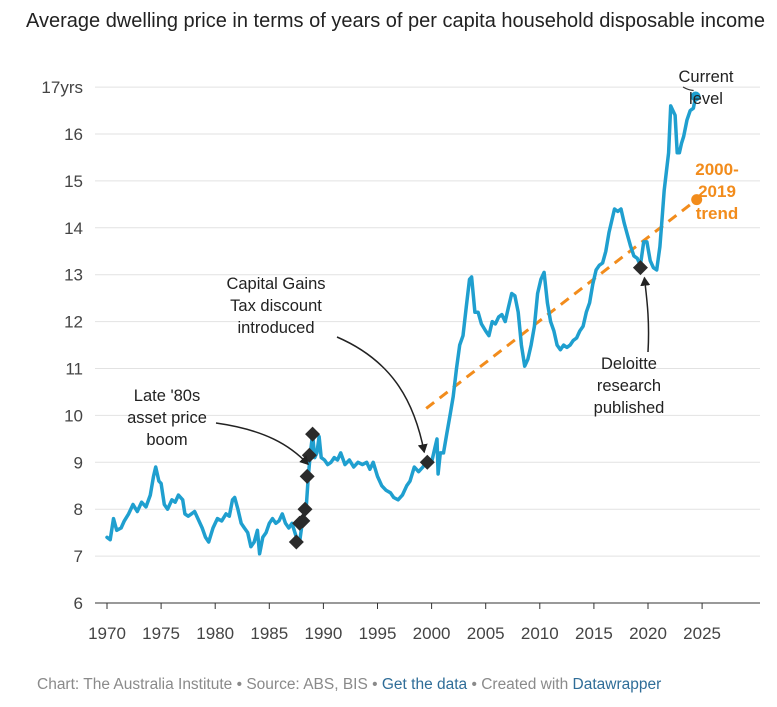  What do you see at coordinates (717, 213) in the screenshot?
I see `annotation-trend: trend` at bounding box center [717, 213].